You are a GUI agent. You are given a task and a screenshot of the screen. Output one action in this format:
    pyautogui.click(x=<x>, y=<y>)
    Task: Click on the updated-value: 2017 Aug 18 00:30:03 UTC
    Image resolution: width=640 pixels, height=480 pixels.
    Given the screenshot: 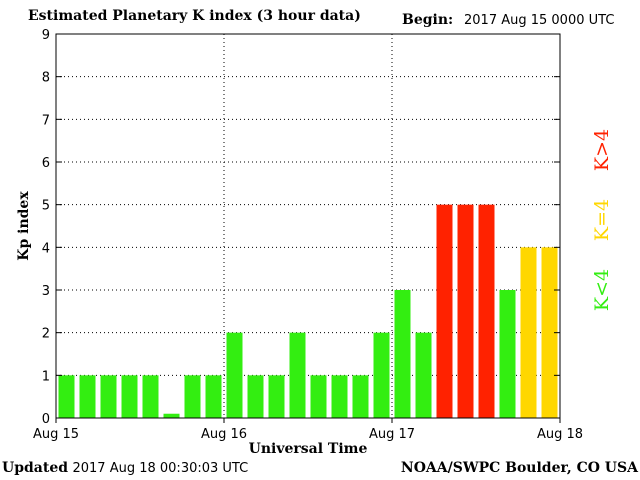 What is the action you would take?
    pyautogui.click(x=160, y=468)
    